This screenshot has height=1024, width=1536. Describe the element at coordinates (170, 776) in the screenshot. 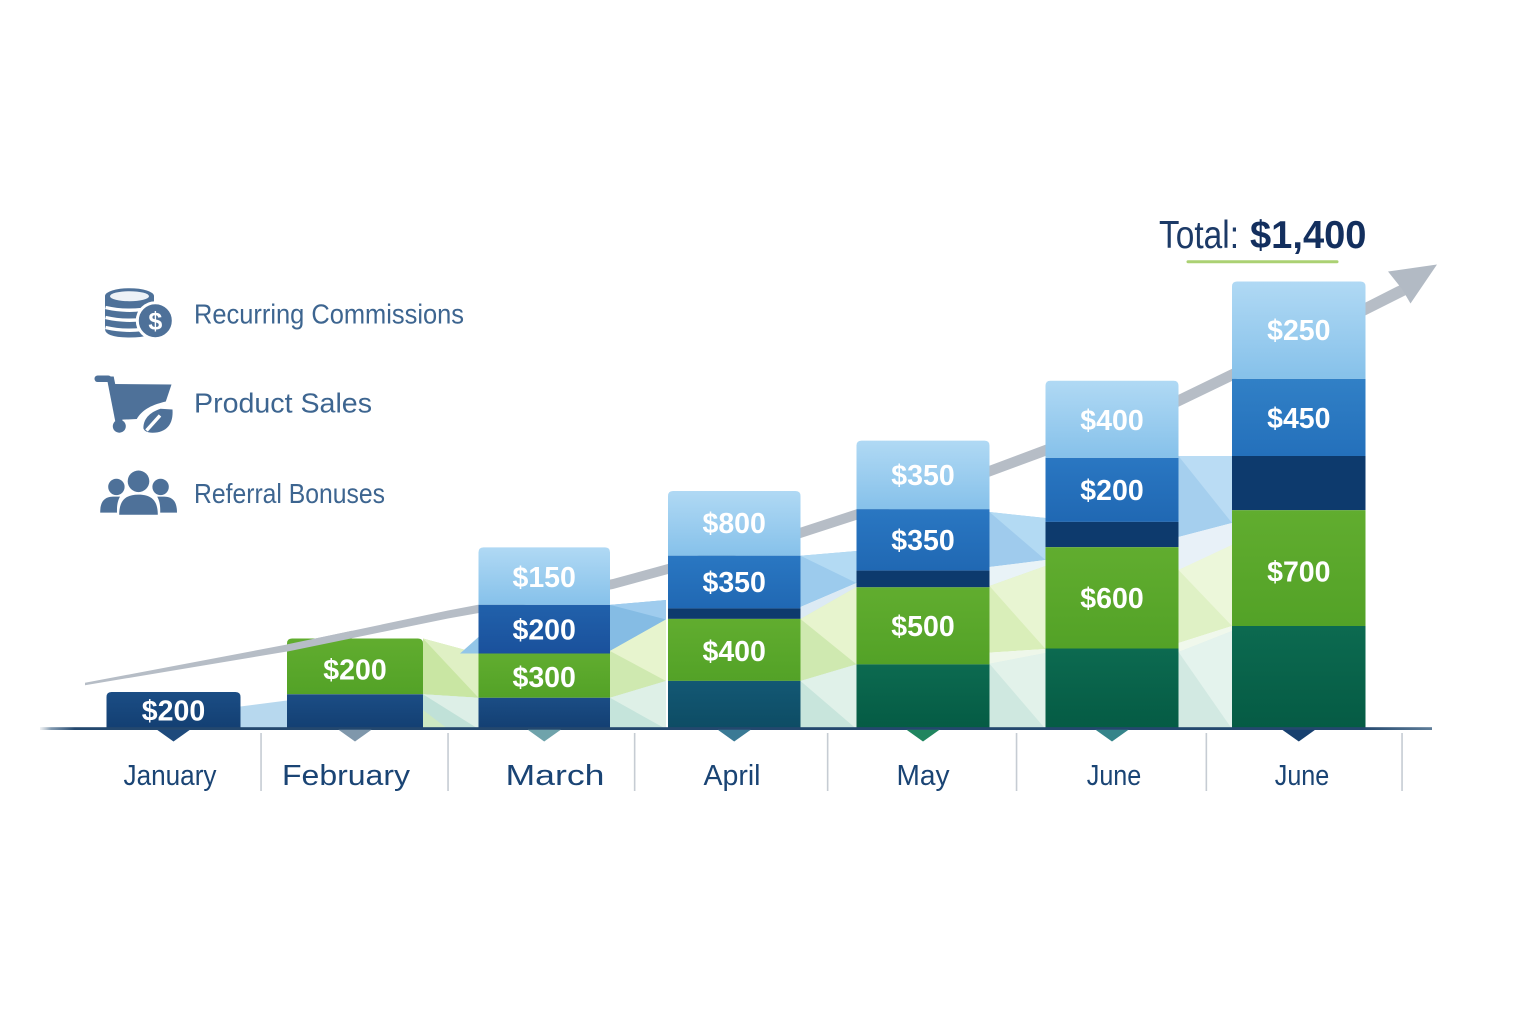

I see `svg-text: January` at that location.